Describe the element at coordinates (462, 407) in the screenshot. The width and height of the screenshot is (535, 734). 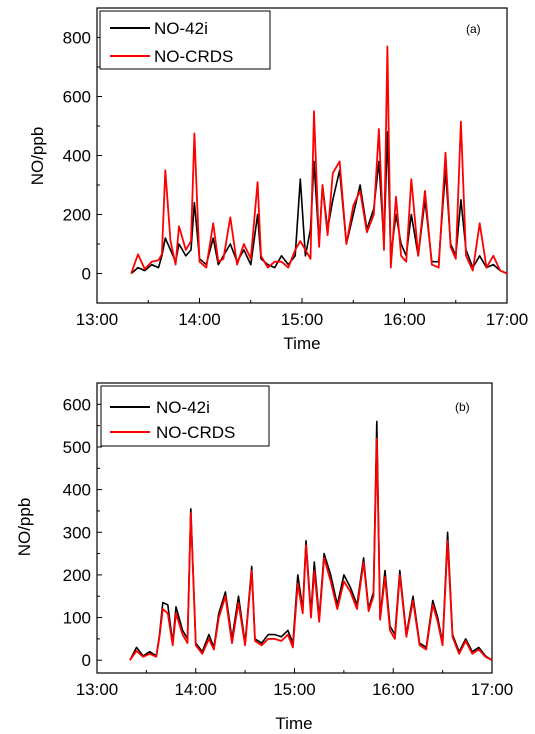
I see `panel-label-b: (b)` at that location.